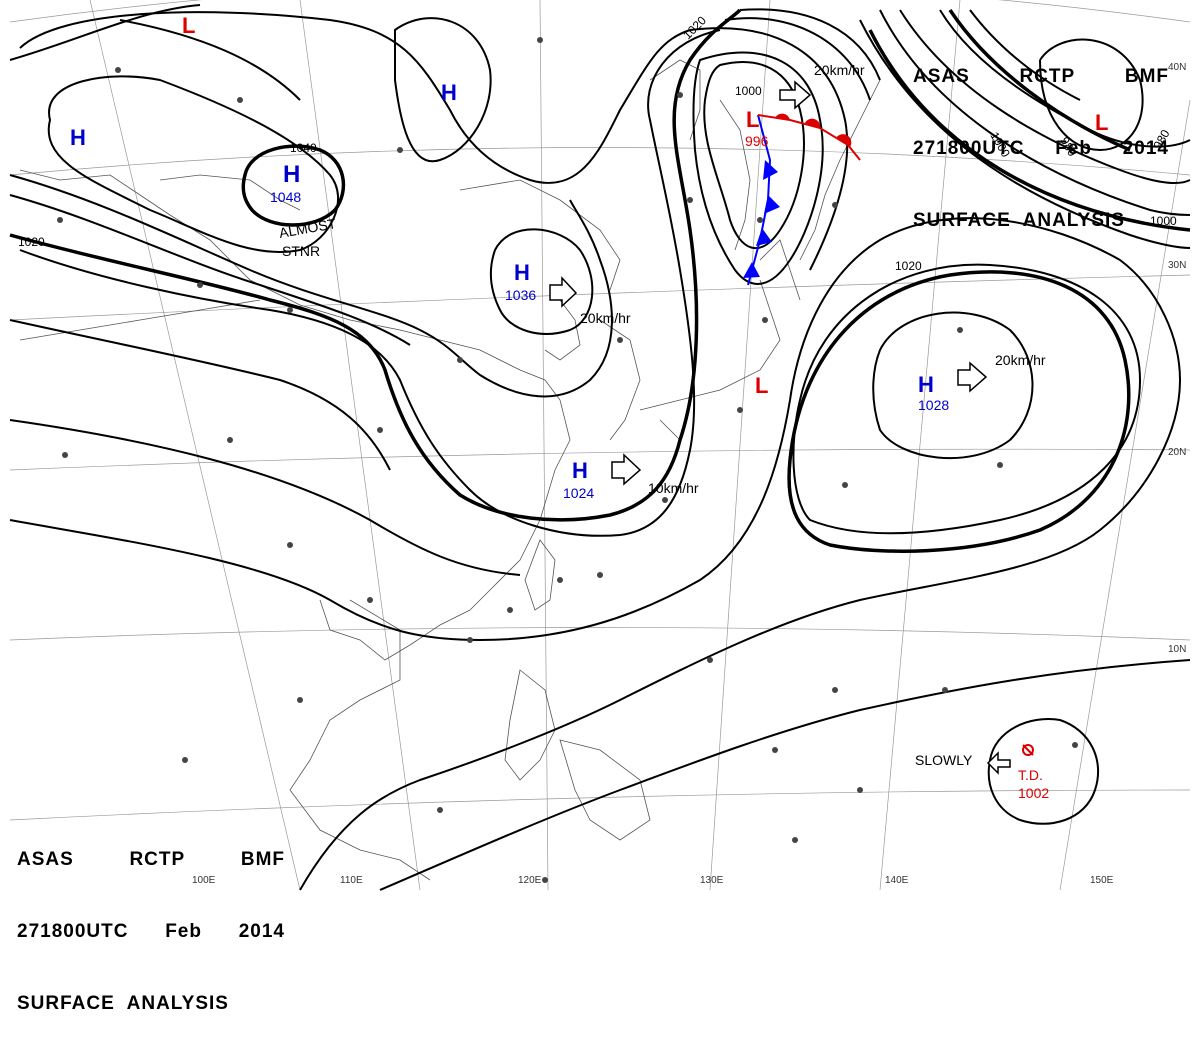 This screenshot has width=1200, height=1040. Describe the element at coordinates (941, 76) in the screenshot. I see `header-top-region: ASAS` at that location.